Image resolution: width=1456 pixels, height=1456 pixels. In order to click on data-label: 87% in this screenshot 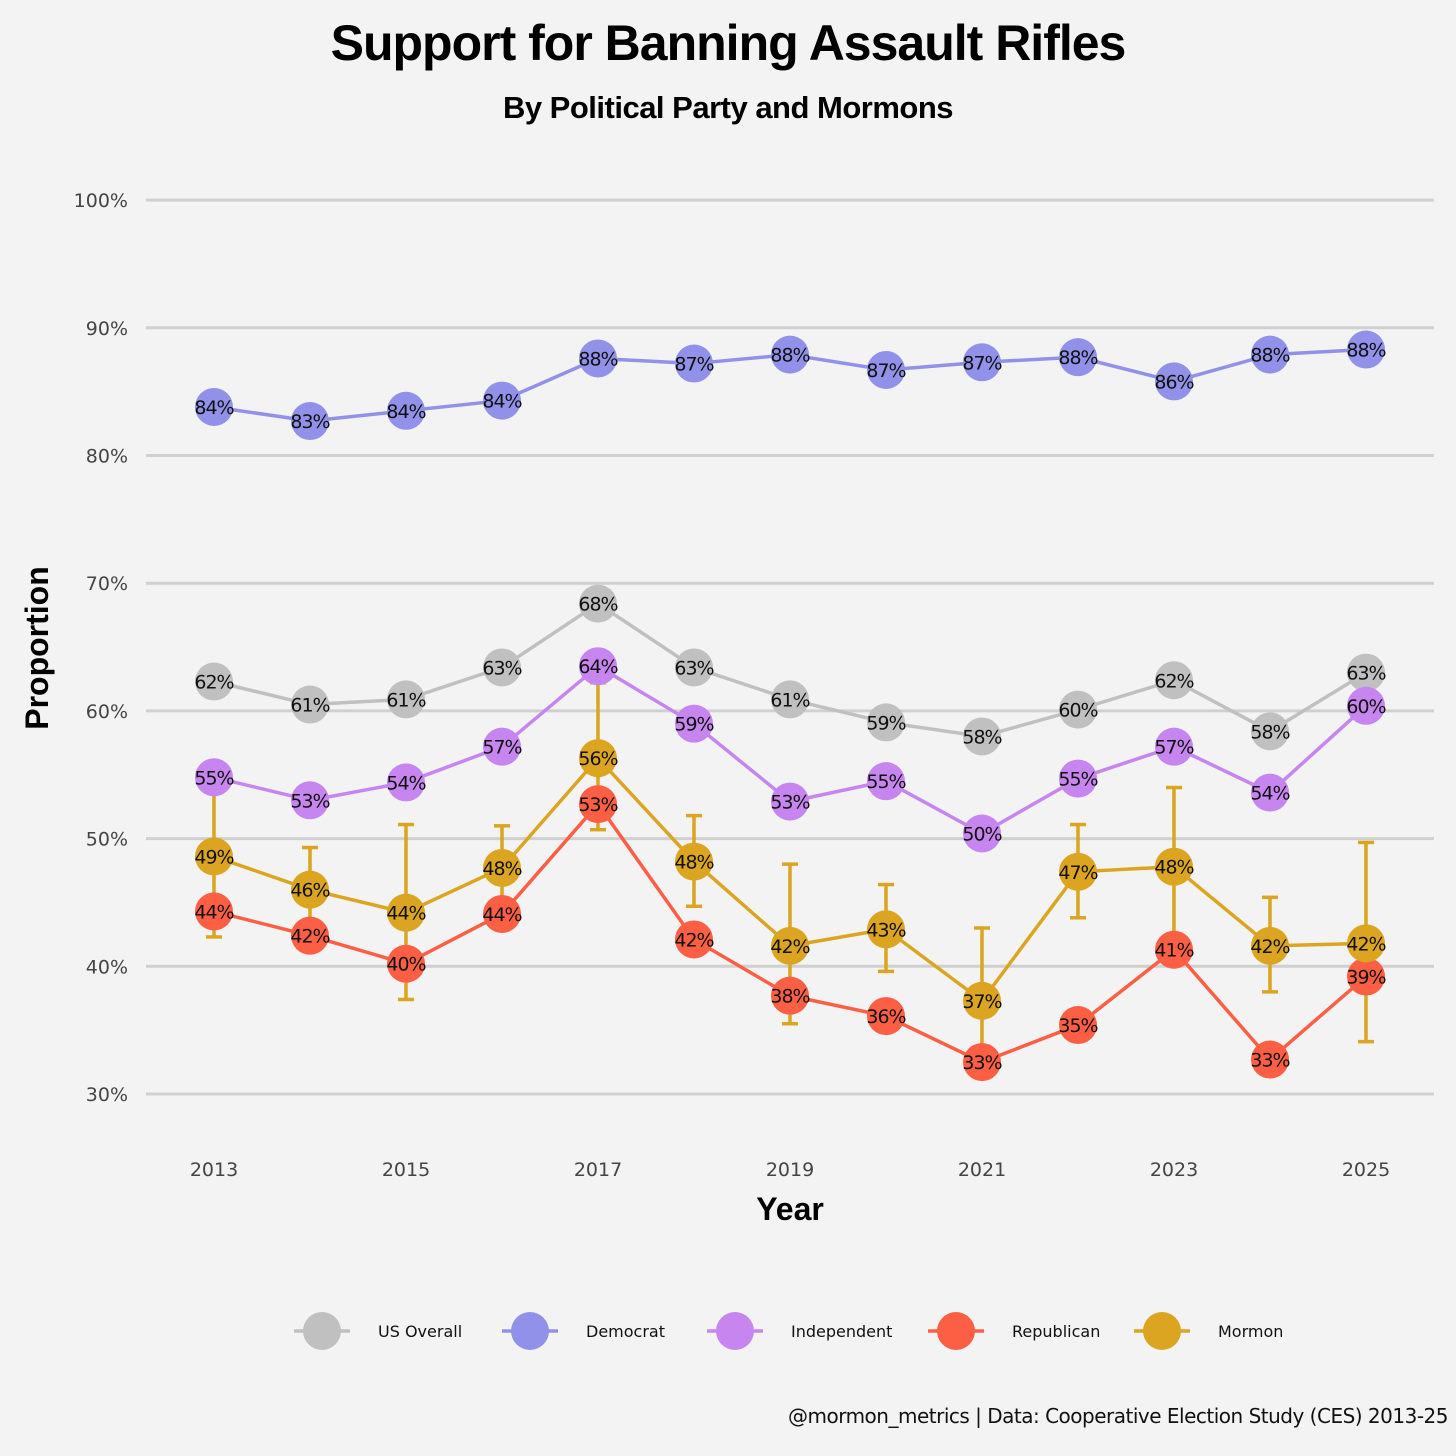, I will do `click(981, 363)`.